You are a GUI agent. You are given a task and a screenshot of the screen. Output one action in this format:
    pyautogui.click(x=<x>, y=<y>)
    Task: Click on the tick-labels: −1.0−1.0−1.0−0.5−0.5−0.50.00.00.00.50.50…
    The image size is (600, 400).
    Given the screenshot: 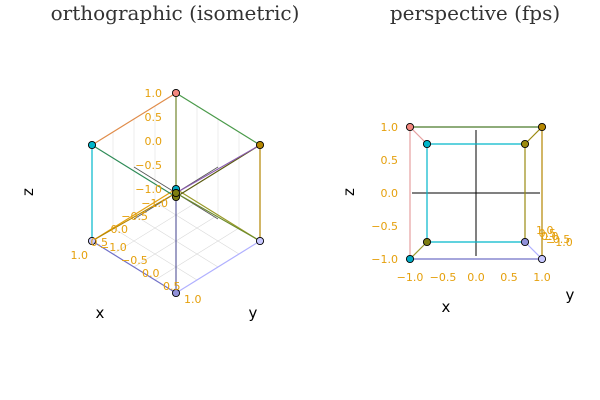 What is the action you would take?
    pyautogui.click(x=136, y=196)
    